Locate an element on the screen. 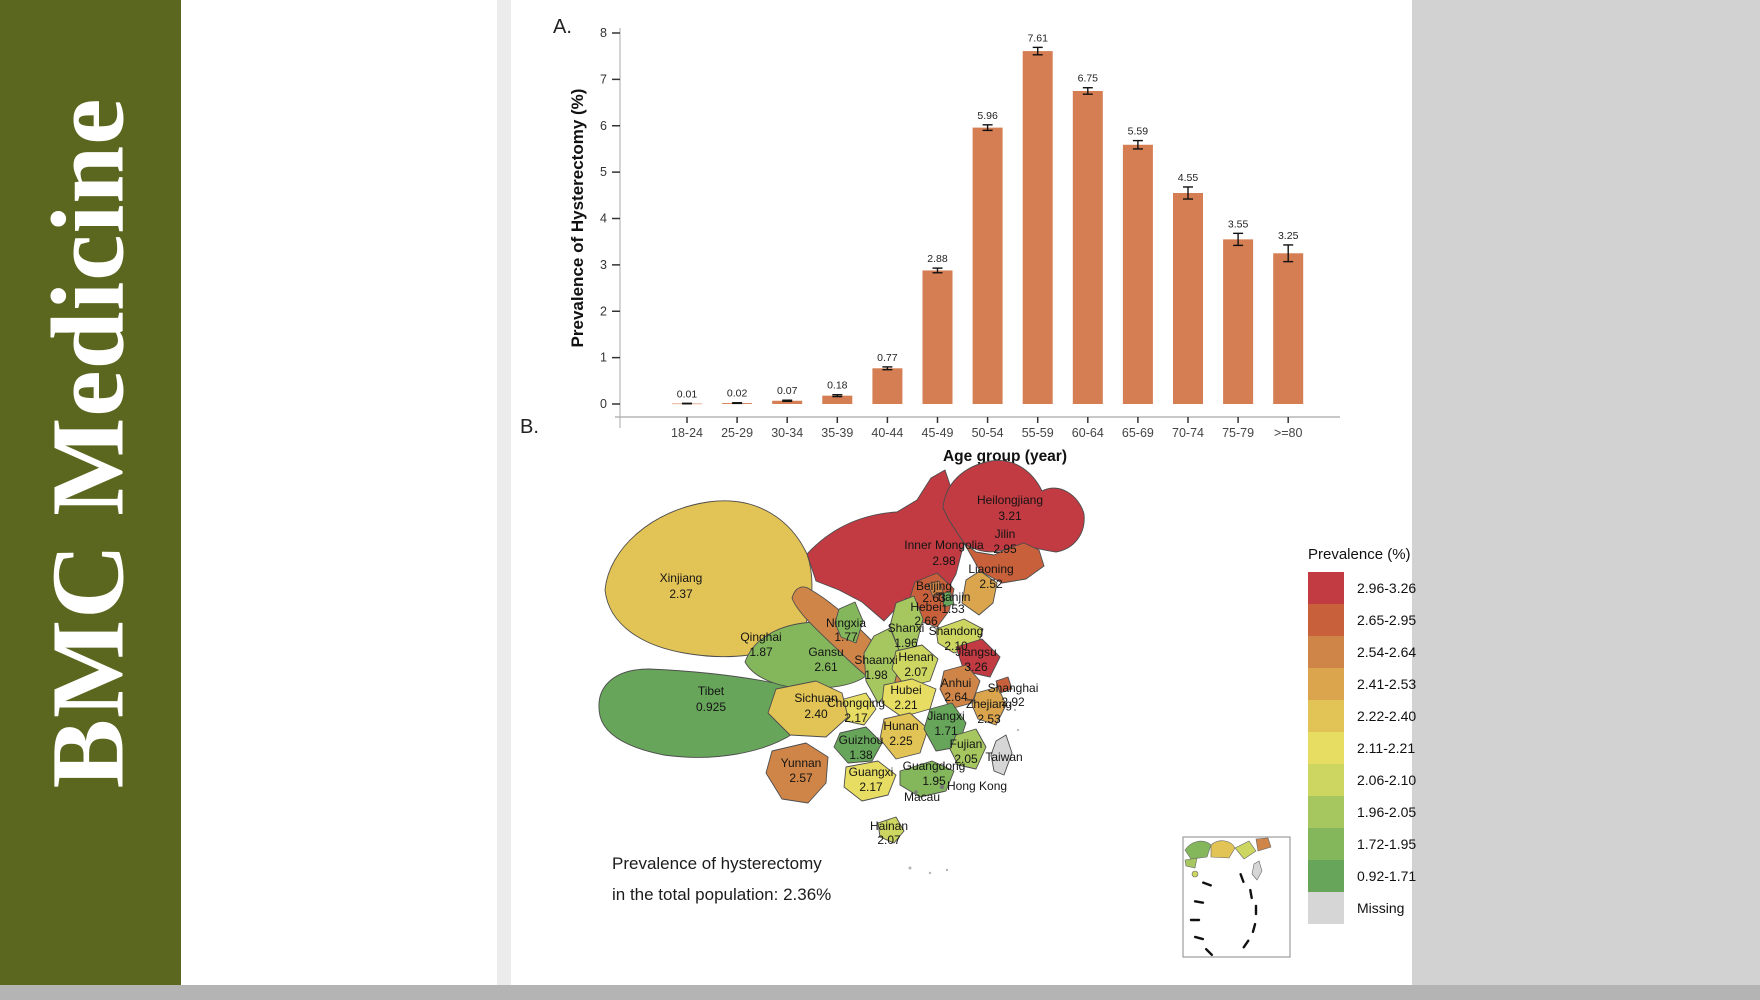 This screenshot has width=1760, height=1000. province-value-beijing: 2.63 is located at coordinates (934, 598).